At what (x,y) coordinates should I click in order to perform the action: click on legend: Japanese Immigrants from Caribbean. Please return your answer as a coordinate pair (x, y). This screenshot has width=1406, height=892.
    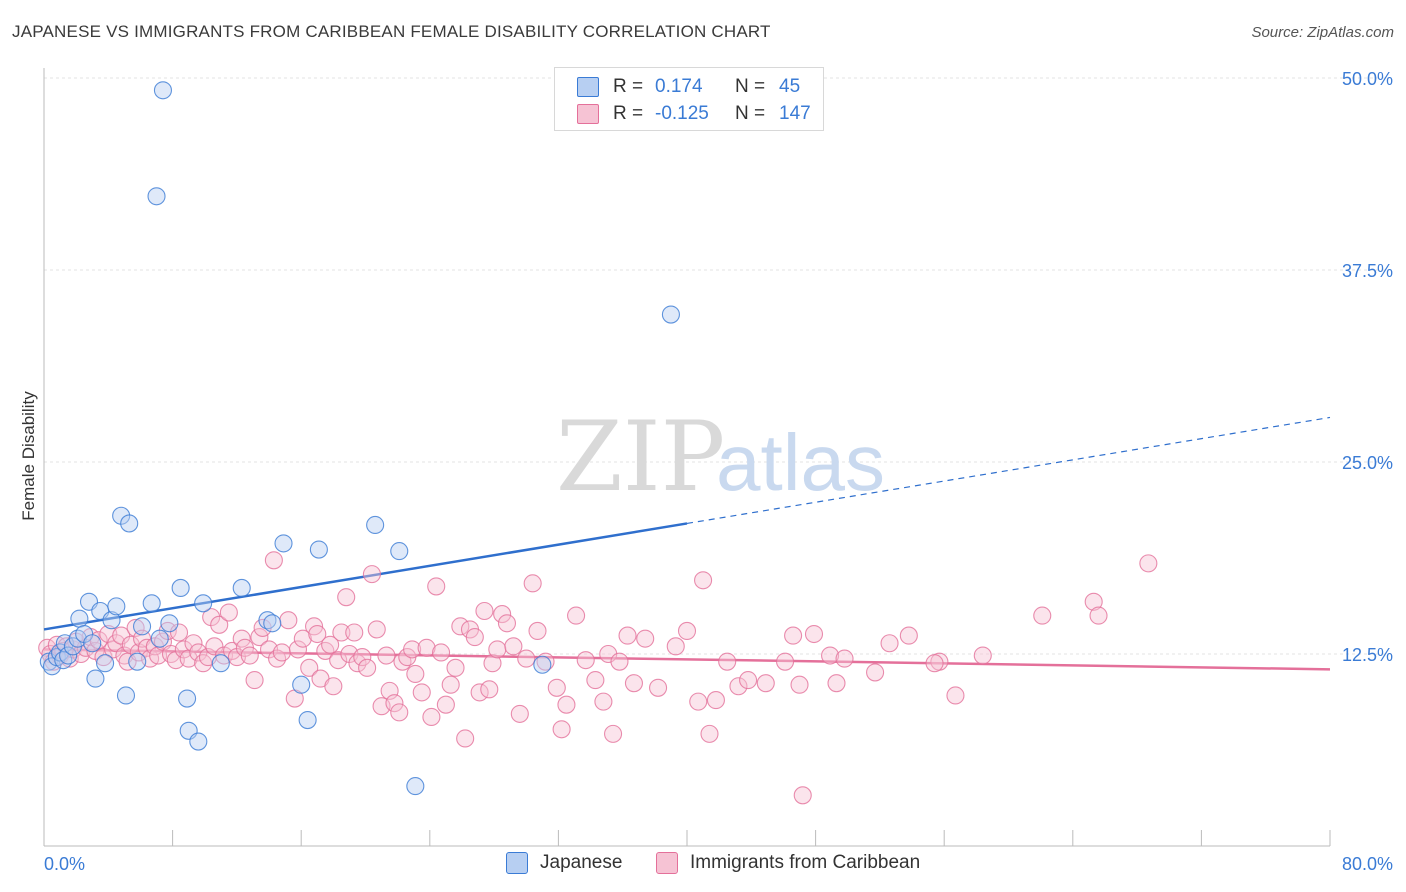
    Looking at the image, I should click on (703, 865).